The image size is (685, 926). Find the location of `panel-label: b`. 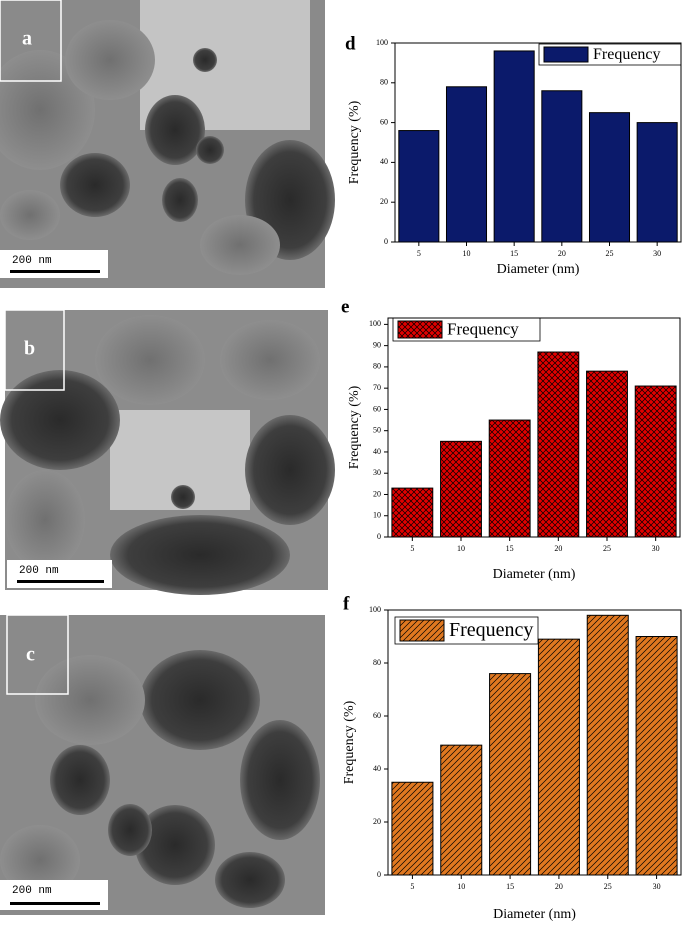

panel-label: b is located at coordinates (29, 349).